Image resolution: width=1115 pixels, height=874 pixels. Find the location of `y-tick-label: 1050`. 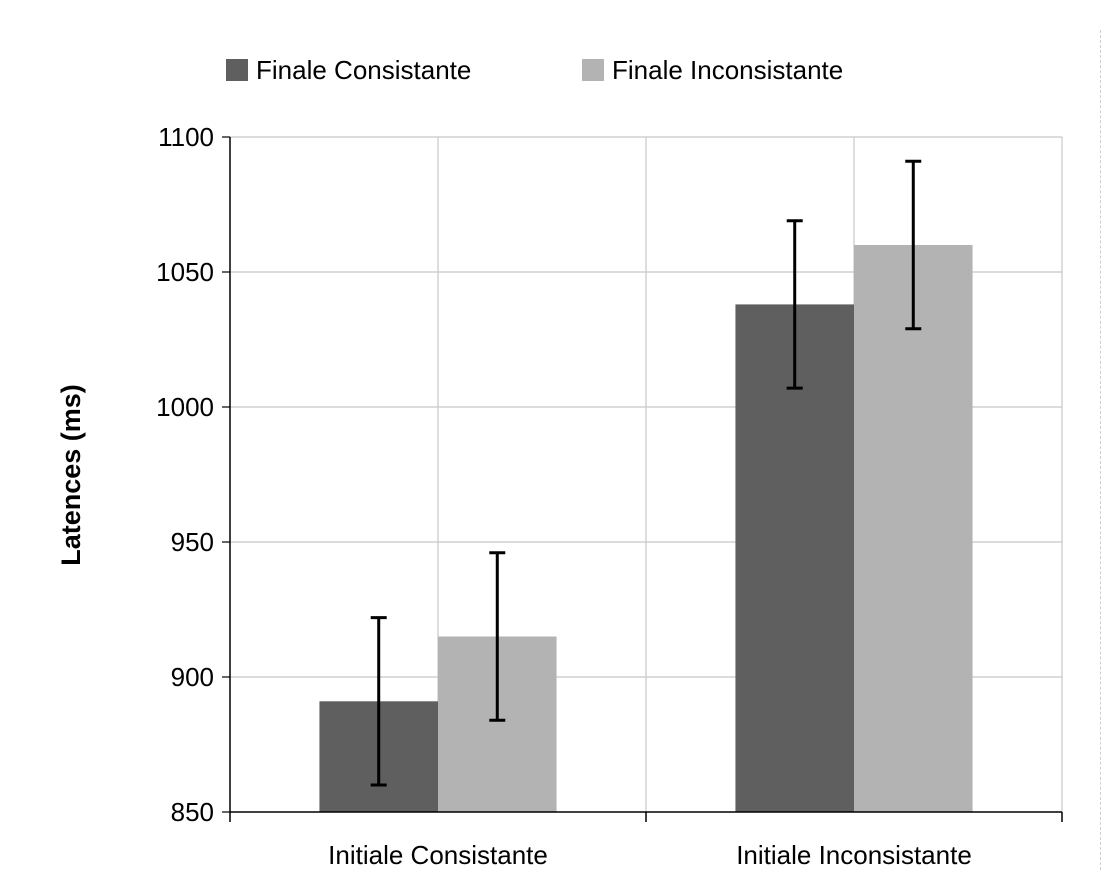

y-tick-label: 1050 is located at coordinates (185, 272).